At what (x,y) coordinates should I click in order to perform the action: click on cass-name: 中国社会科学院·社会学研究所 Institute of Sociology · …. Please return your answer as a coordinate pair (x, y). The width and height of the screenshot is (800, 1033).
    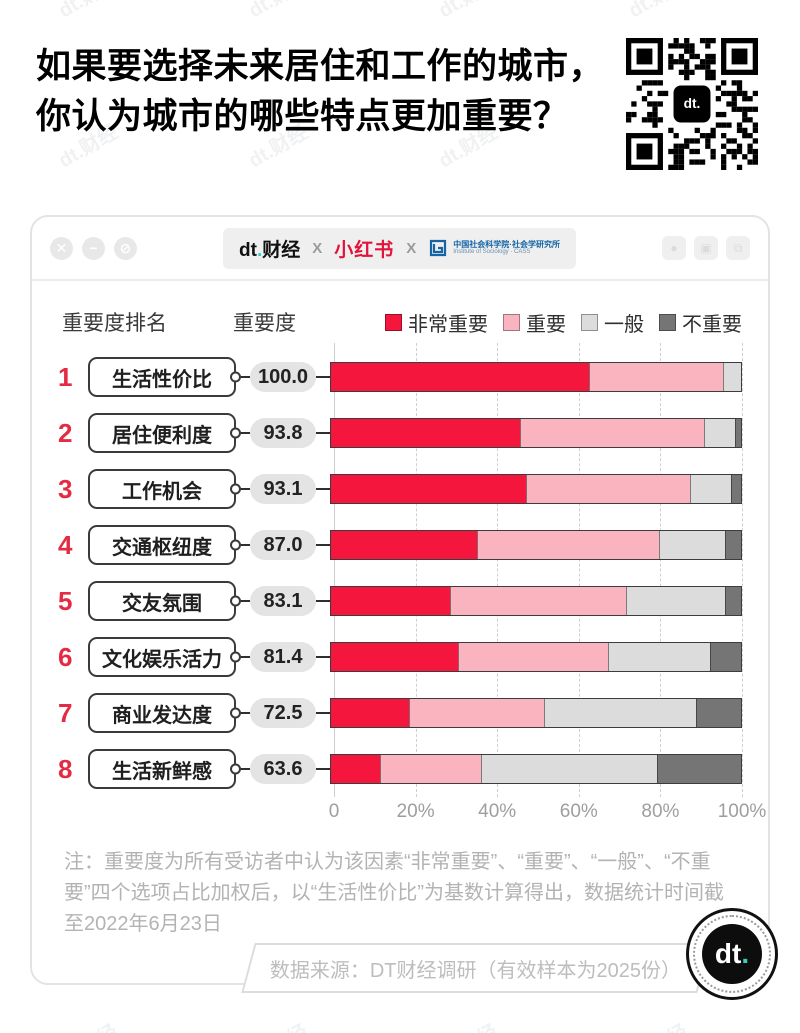
    Looking at the image, I should click on (506, 248).